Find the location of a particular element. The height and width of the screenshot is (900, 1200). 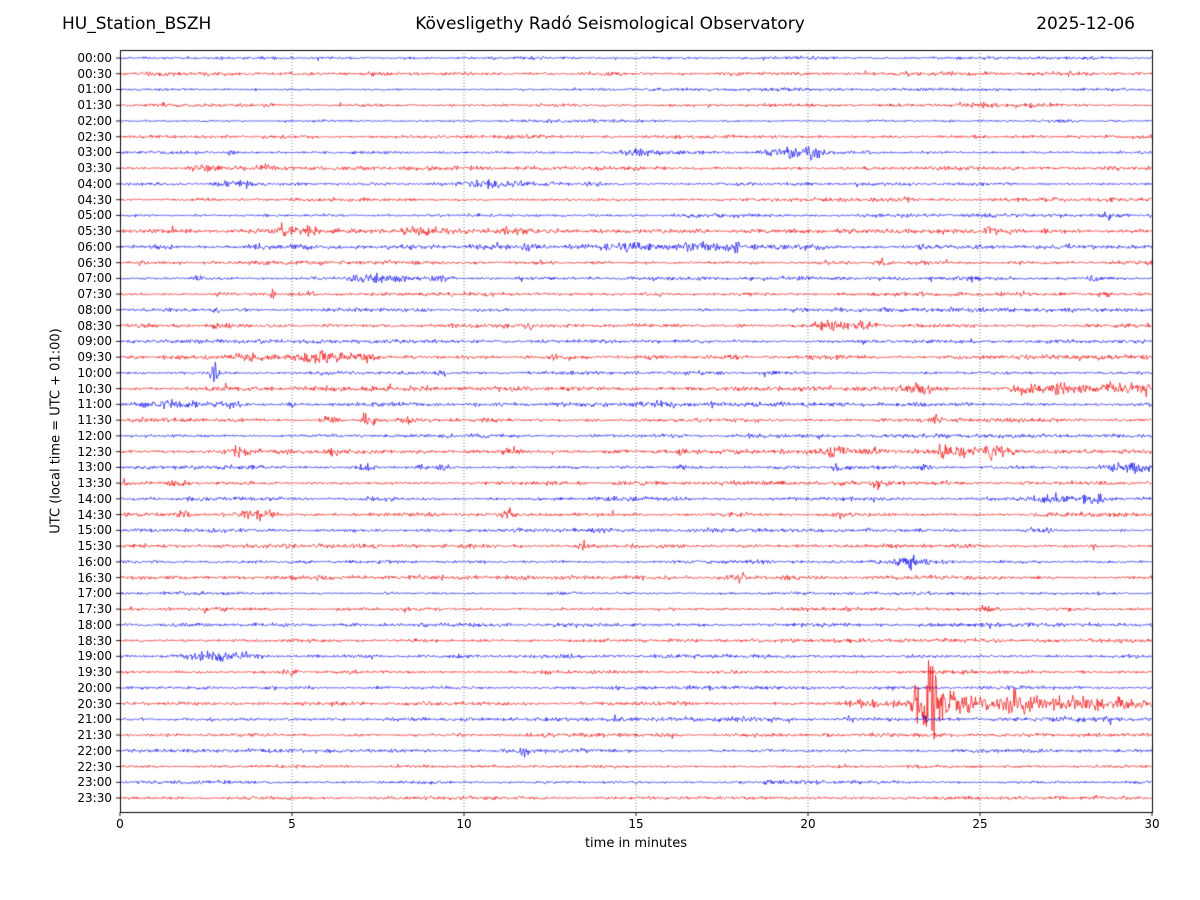

y-tick-label: 15:30 is located at coordinates (94, 546).